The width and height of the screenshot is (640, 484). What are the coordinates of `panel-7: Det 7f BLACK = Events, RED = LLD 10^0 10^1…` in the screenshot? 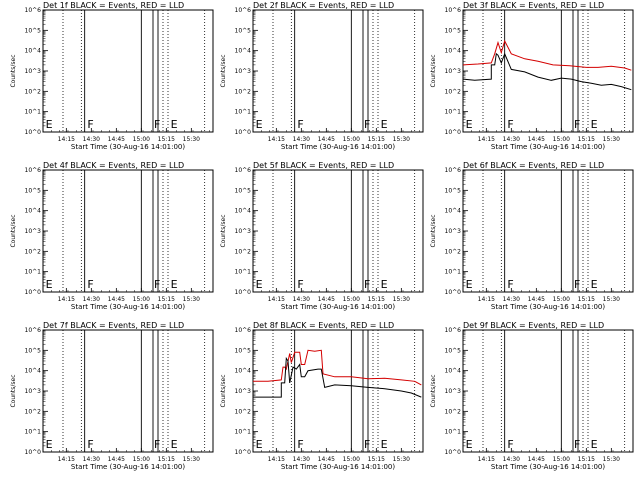 It's located at (112, 396).